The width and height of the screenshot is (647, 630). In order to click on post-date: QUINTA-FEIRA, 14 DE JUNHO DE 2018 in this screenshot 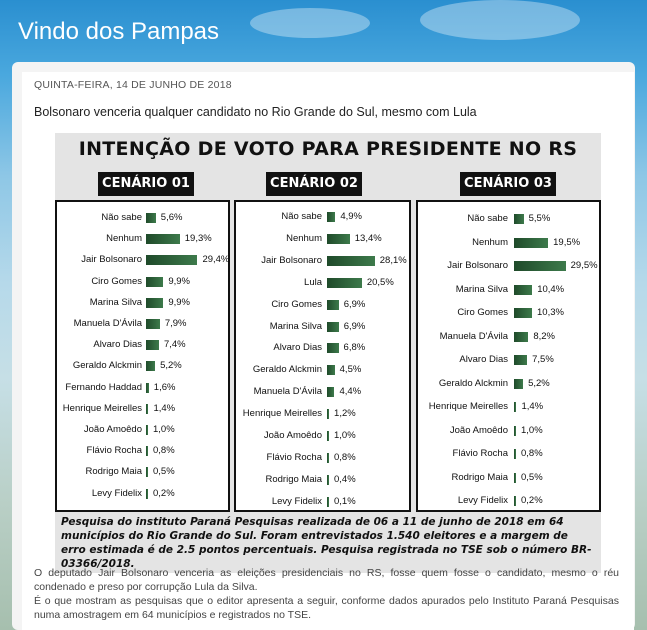, I will do `click(133, 85)`.